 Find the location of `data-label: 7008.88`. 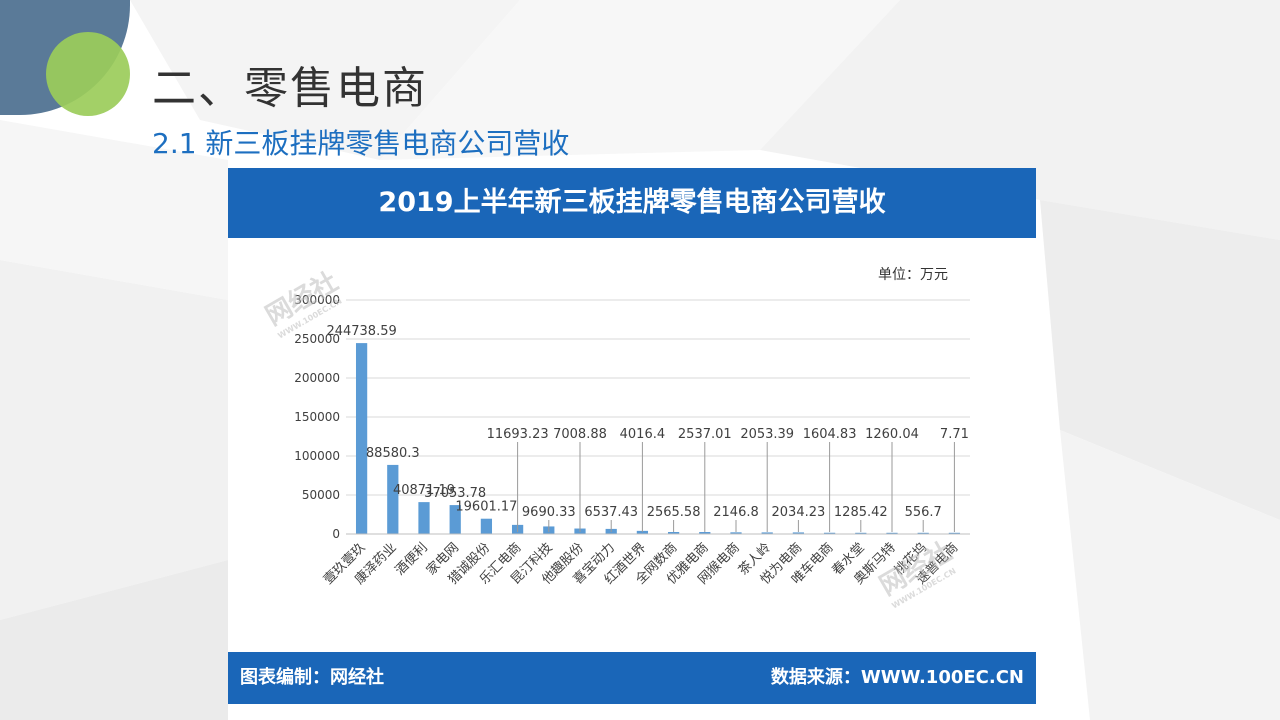

data-label: 7008.88 is located at coordinates (580, 434).